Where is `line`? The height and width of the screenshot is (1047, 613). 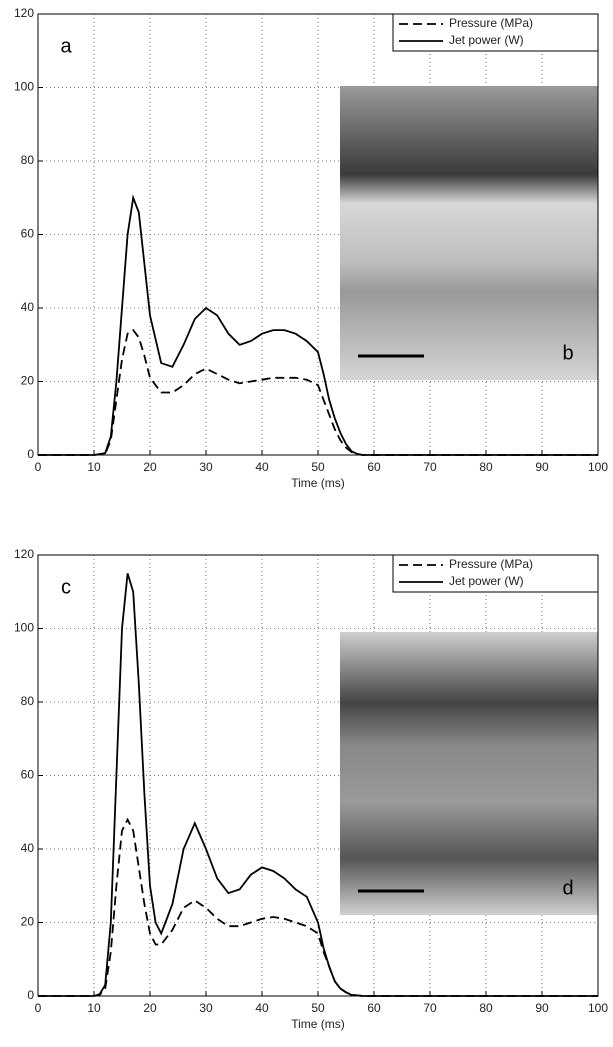 line is located at coordinates (318, 392).